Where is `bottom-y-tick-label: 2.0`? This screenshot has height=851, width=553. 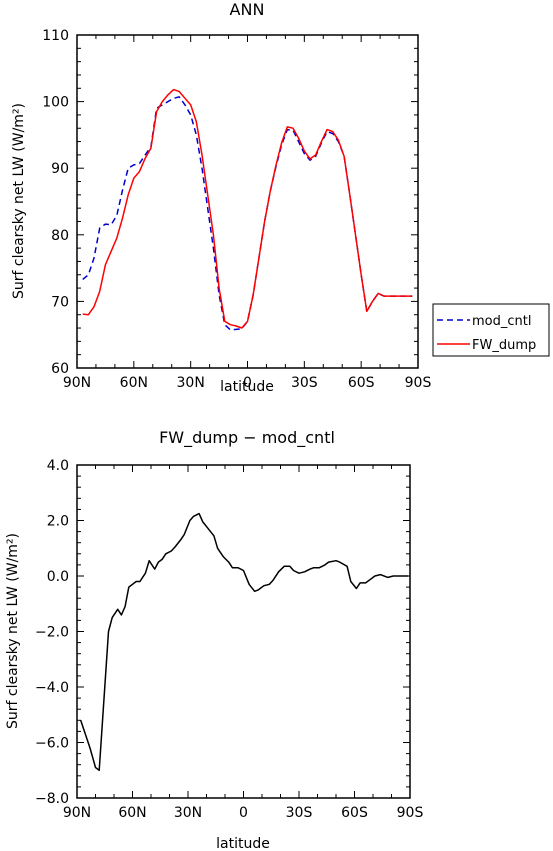 bottom-y-tick-label: 2.0 is located at coordinates (58, 522).